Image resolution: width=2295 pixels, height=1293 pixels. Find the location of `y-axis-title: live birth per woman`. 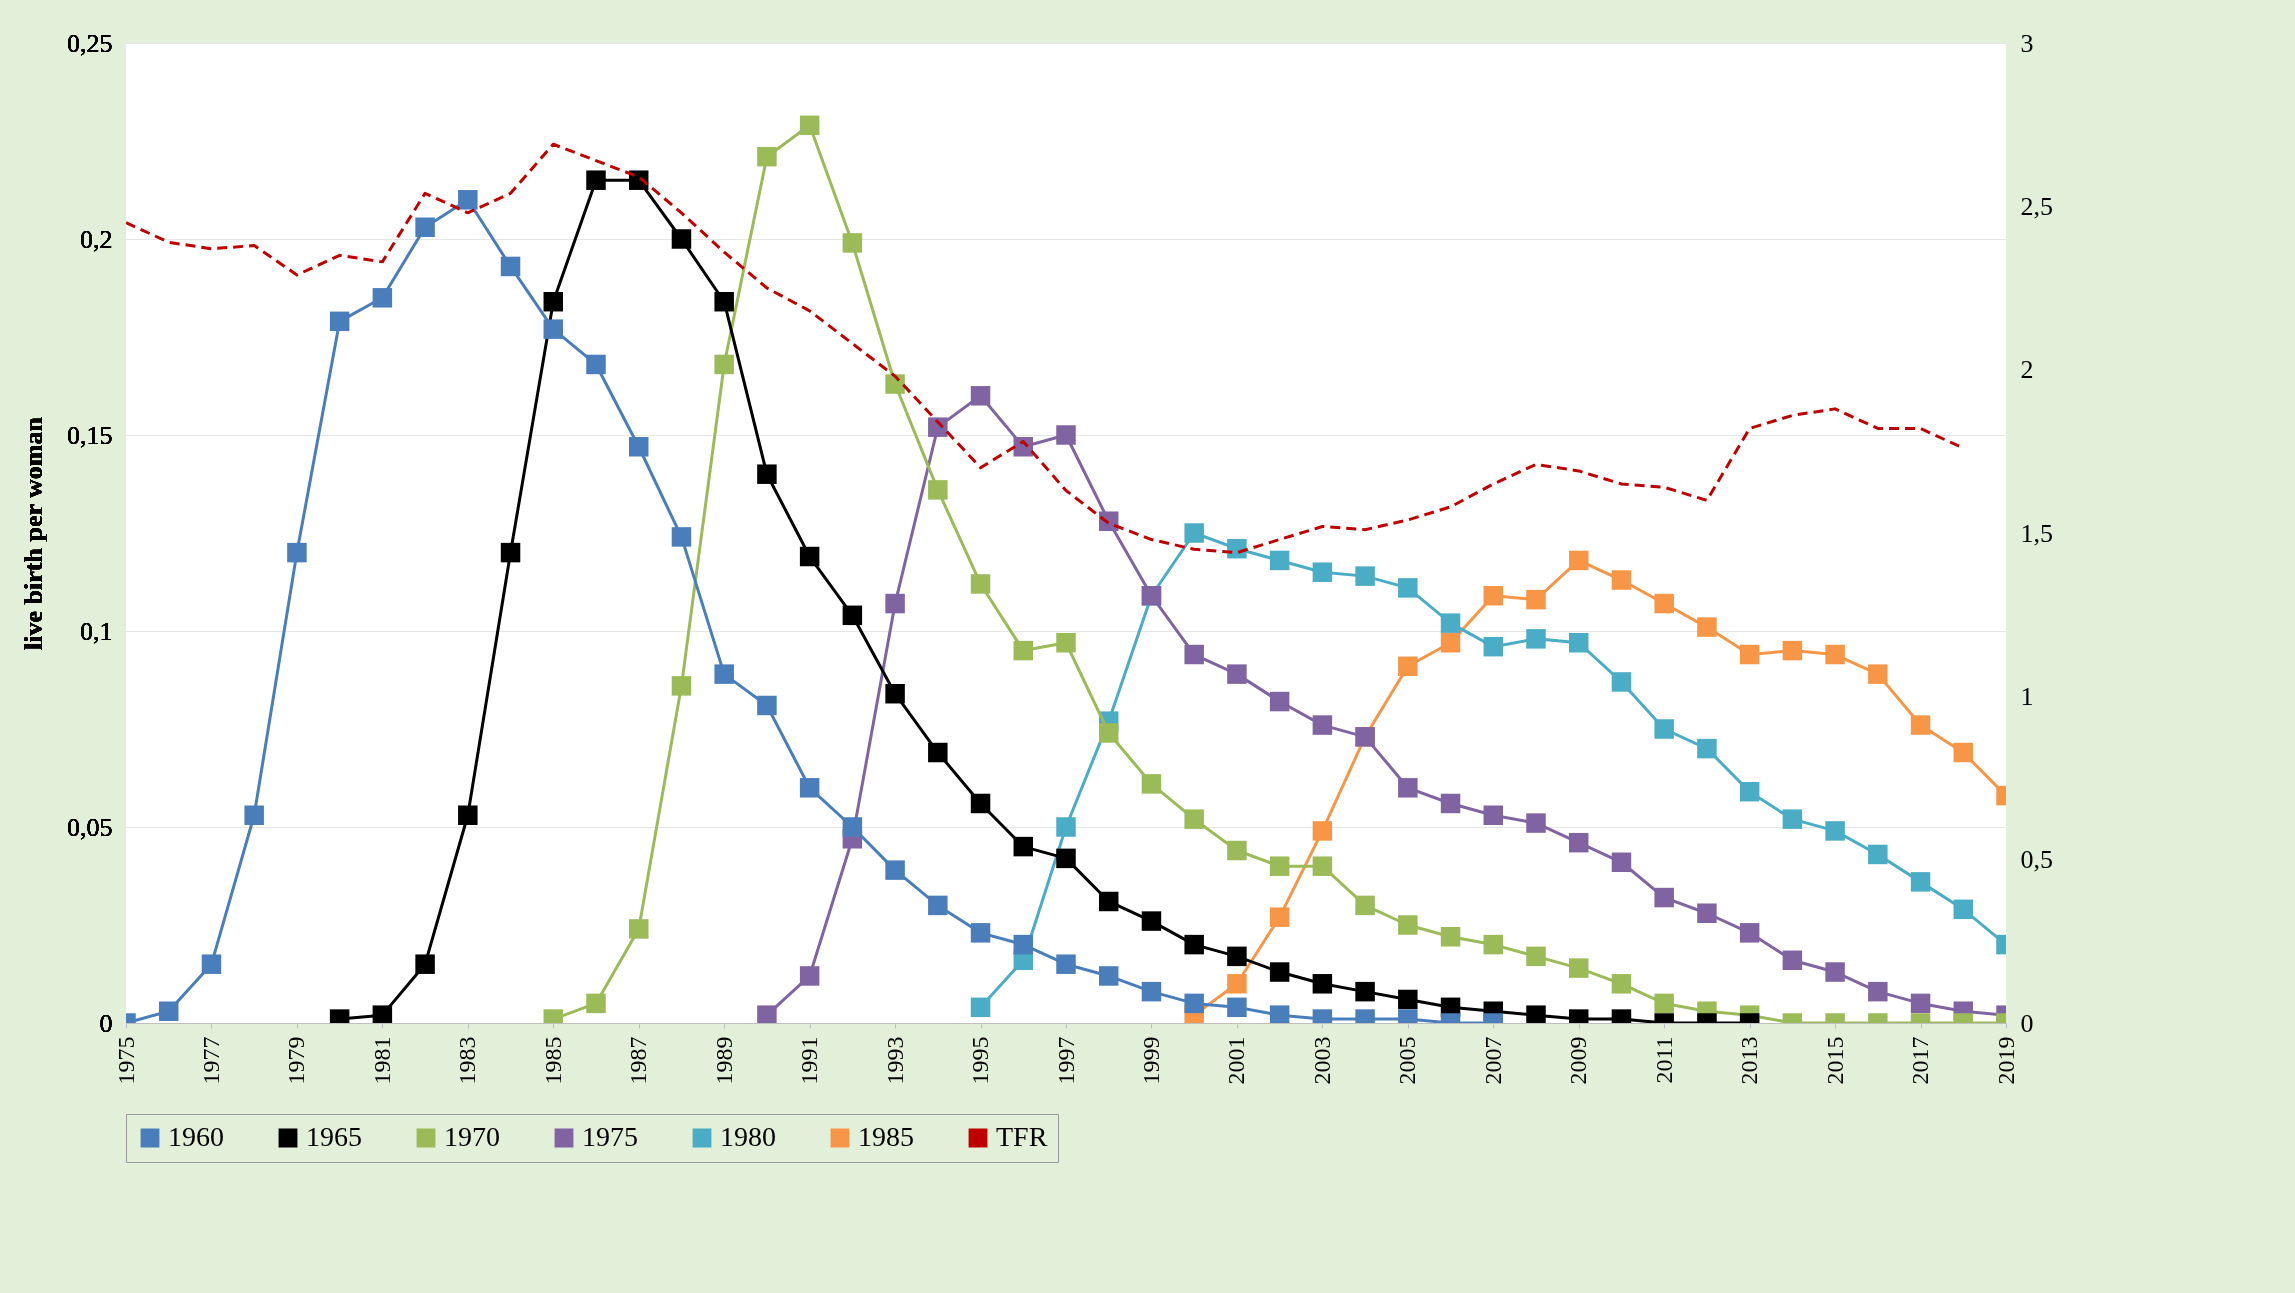

y-axis-title: live birth per woman is located at coordinates (33, 533).